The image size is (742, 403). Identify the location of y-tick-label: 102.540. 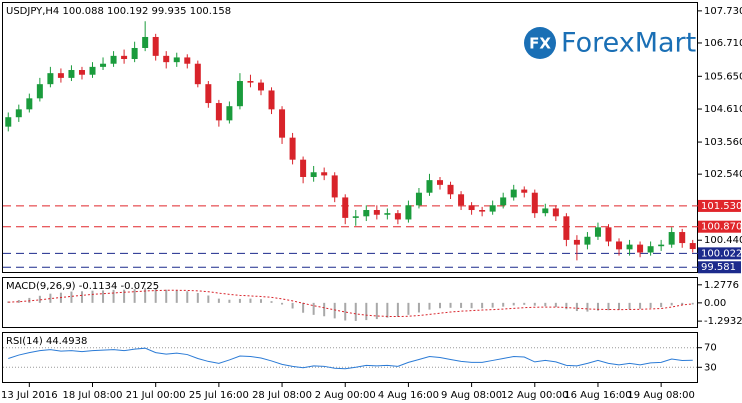
(723, 174).